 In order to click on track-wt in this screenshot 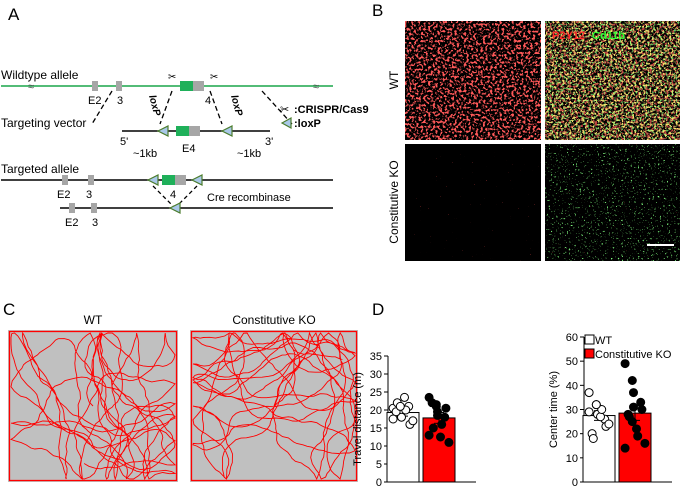, I will do `click(93, 406)`.